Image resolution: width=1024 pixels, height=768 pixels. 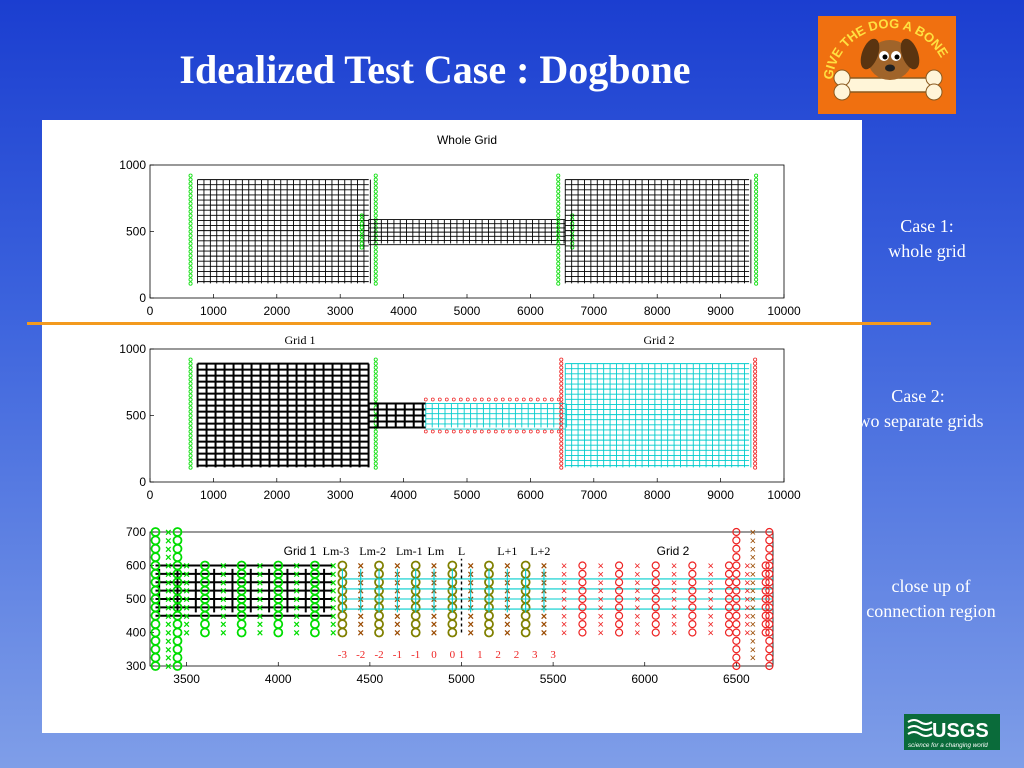 What do you see at coordinates (415, 655) in the screenshot?
I see `p3-index-label: -1` at bounding box center [415, 655].